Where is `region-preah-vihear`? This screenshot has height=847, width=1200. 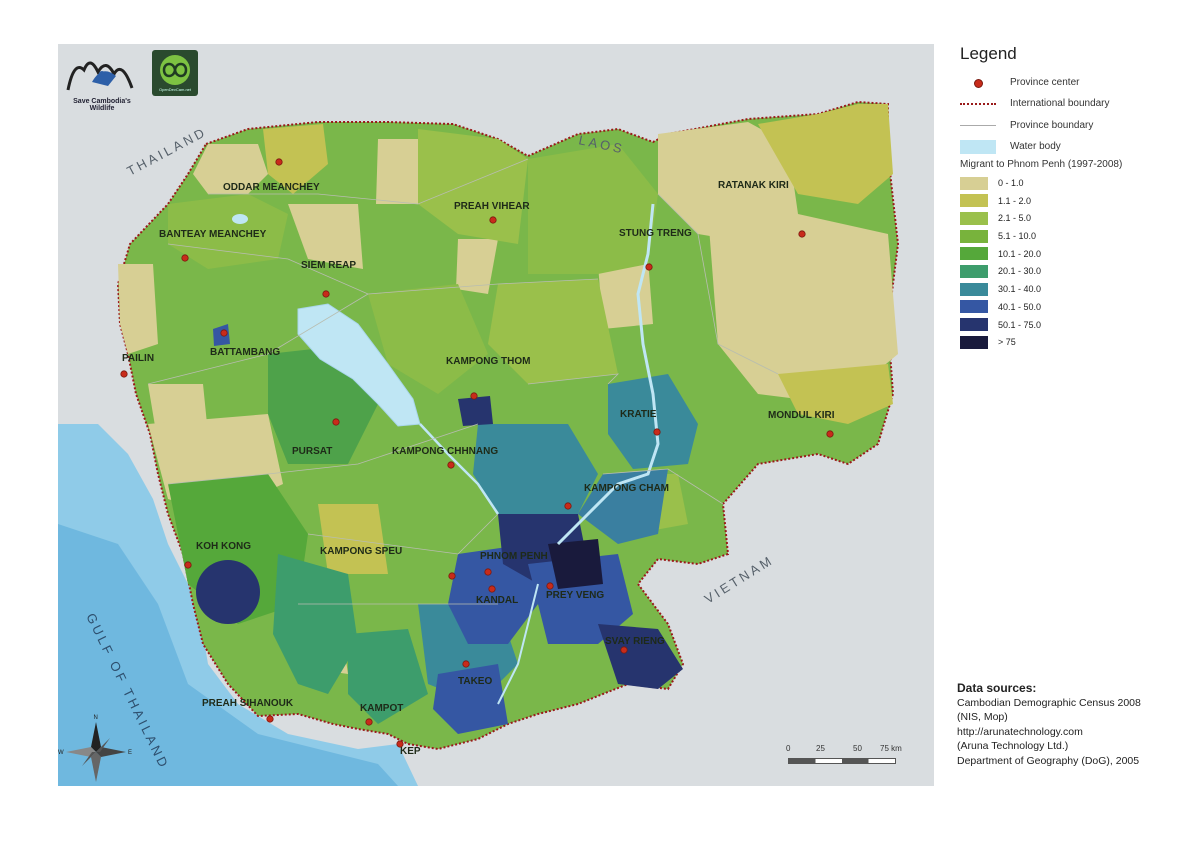 region-preah-vihear is located at coordinates (473, 186).